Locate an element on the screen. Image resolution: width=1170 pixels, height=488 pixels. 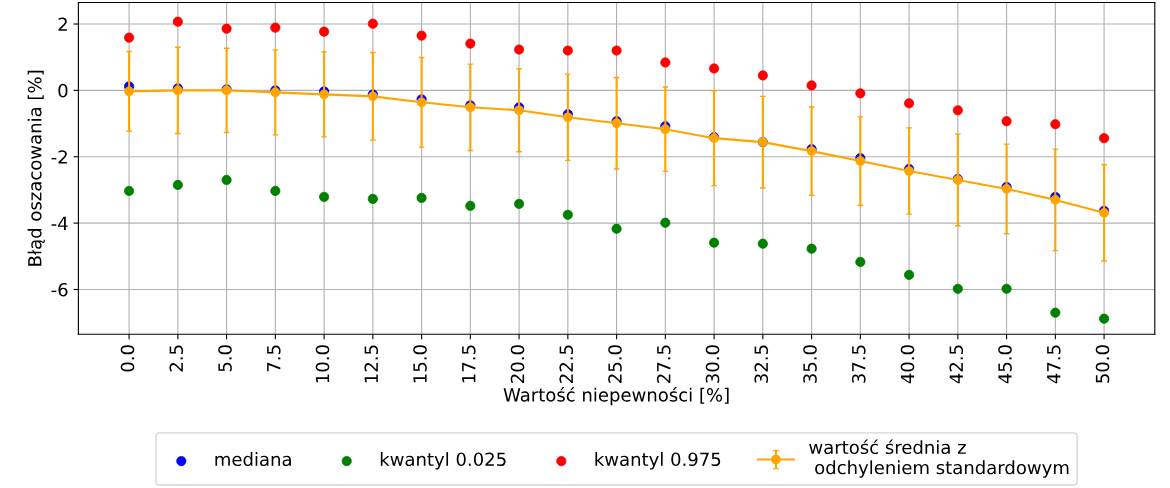
x-tick-label: 20.0 is located at coordinates (517, 364).